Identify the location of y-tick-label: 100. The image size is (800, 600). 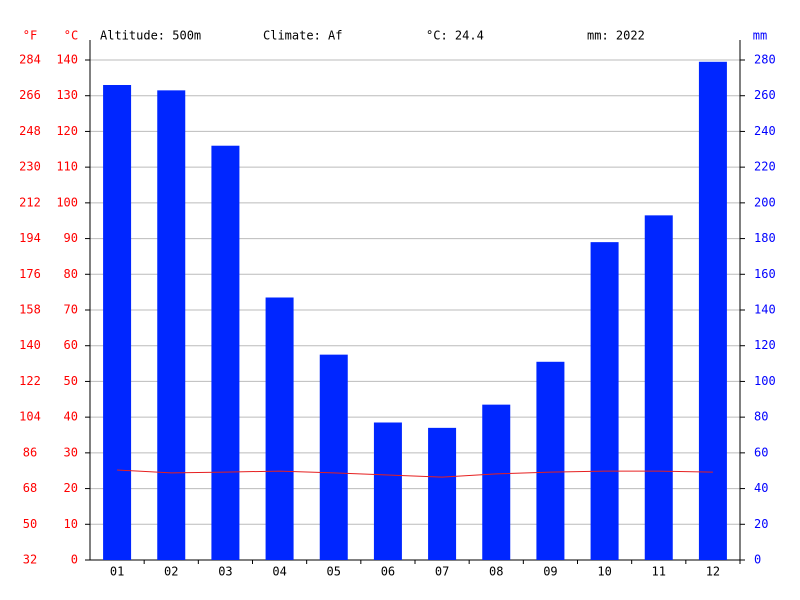
(67, 202).